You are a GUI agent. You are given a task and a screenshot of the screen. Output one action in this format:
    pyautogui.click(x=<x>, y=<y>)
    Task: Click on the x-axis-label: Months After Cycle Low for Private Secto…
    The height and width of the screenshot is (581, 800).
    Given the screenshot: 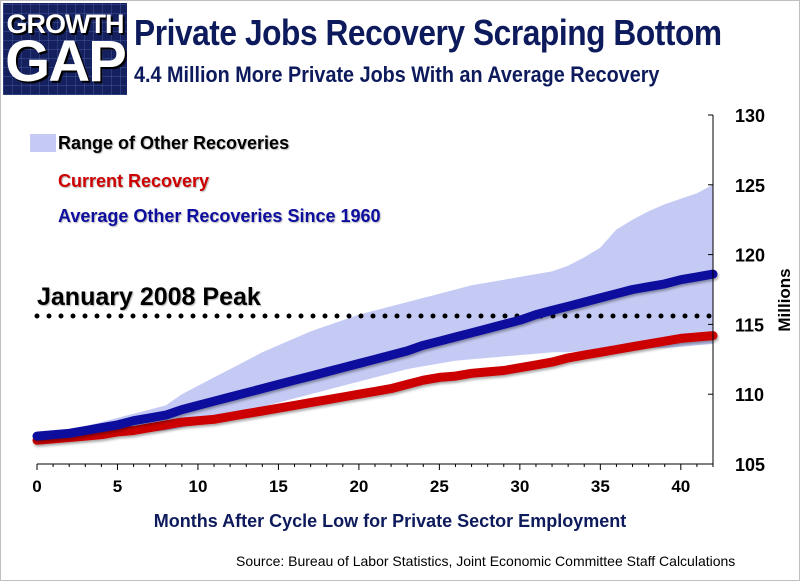 What is the action you would take?
    pyautogui.click(x=390, y=521)
    